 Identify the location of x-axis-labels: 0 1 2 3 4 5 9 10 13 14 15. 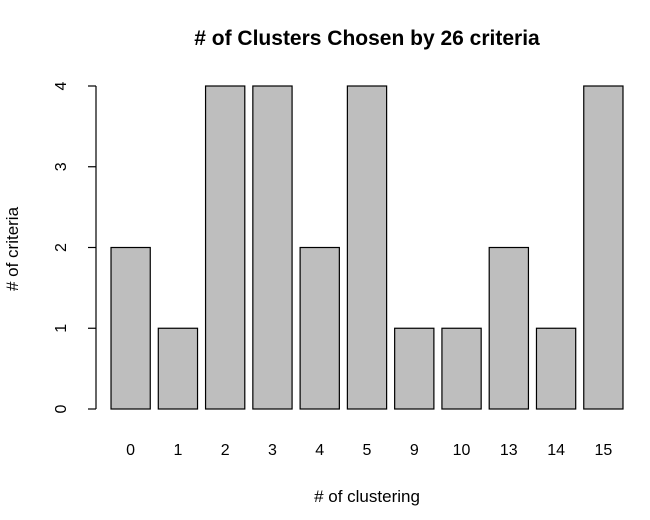
(369, 450).